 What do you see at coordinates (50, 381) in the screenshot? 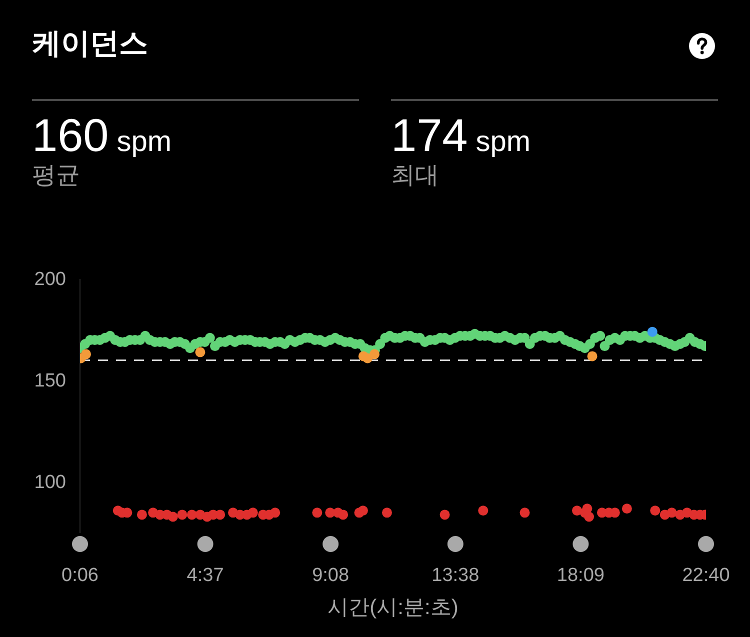
I see `y-tick-label: 150` at bounding box center [50, 381].